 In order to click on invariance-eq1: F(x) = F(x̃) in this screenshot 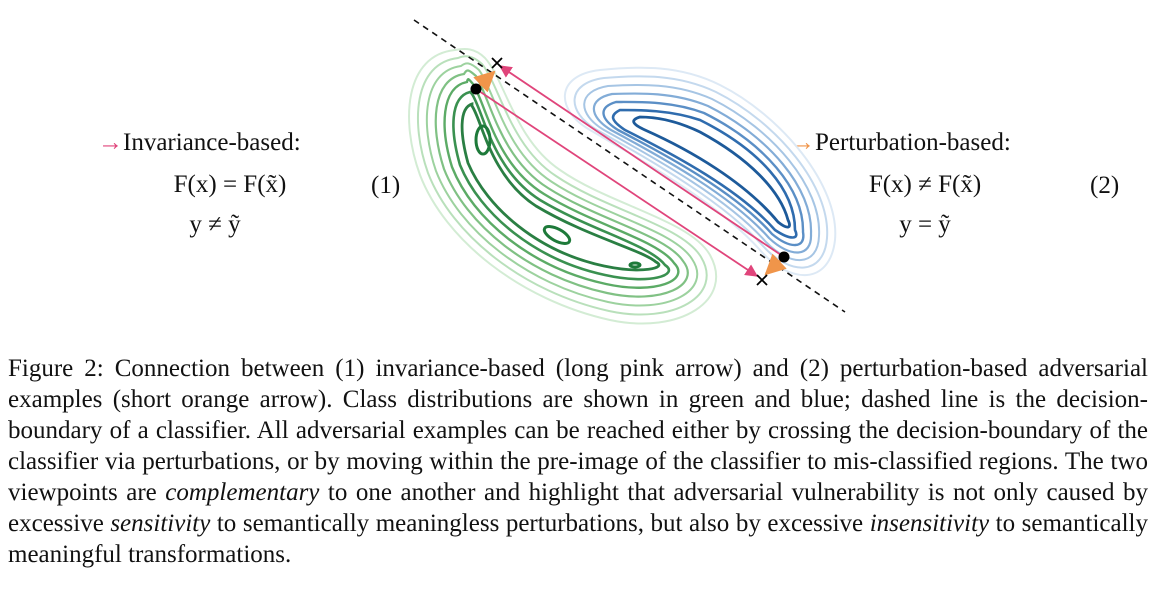, I will do `click(230, 184)`.